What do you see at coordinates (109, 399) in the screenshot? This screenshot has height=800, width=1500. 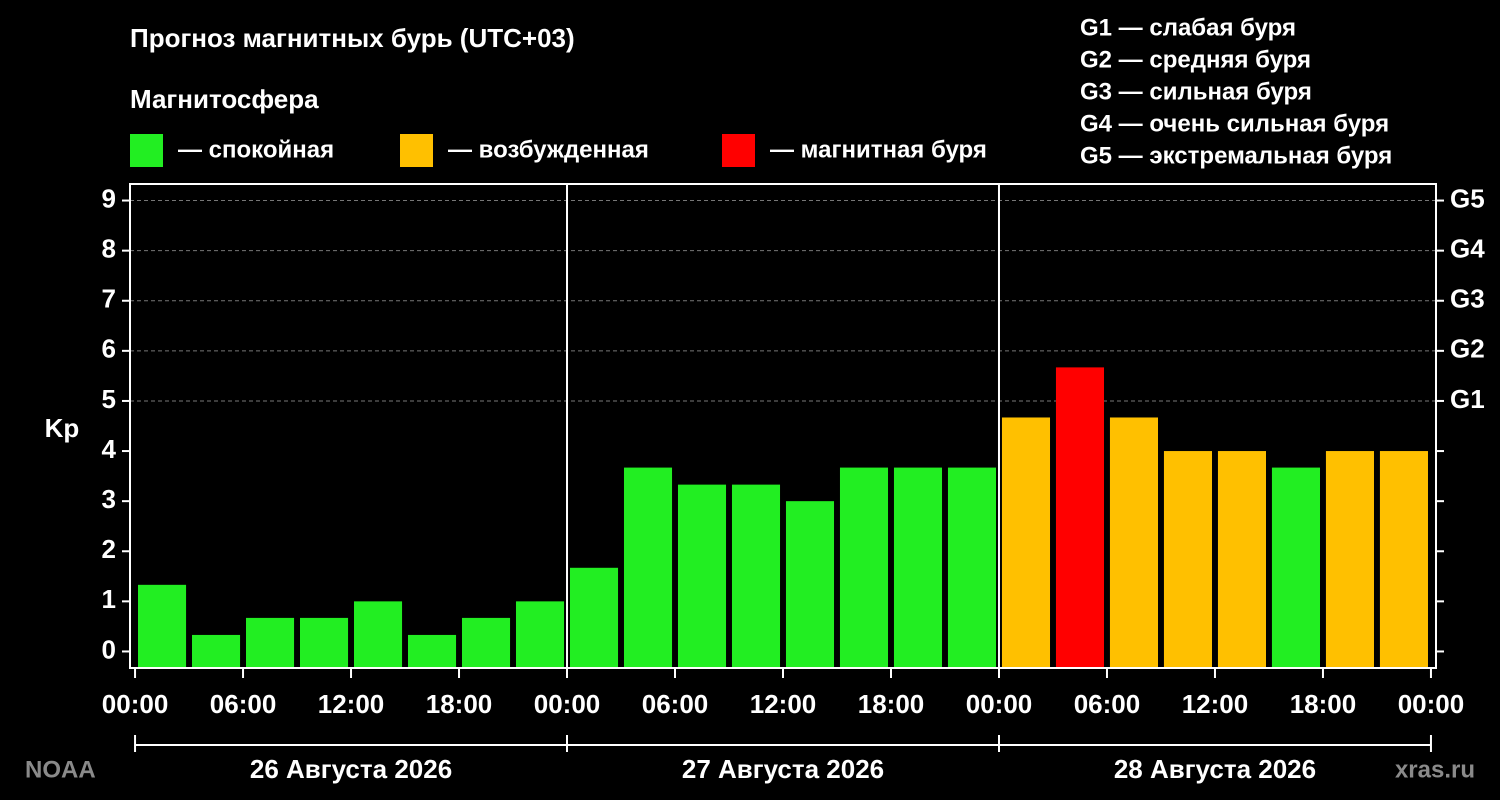 I see `y-tick-label: 5` at bounding box center [109, 399].